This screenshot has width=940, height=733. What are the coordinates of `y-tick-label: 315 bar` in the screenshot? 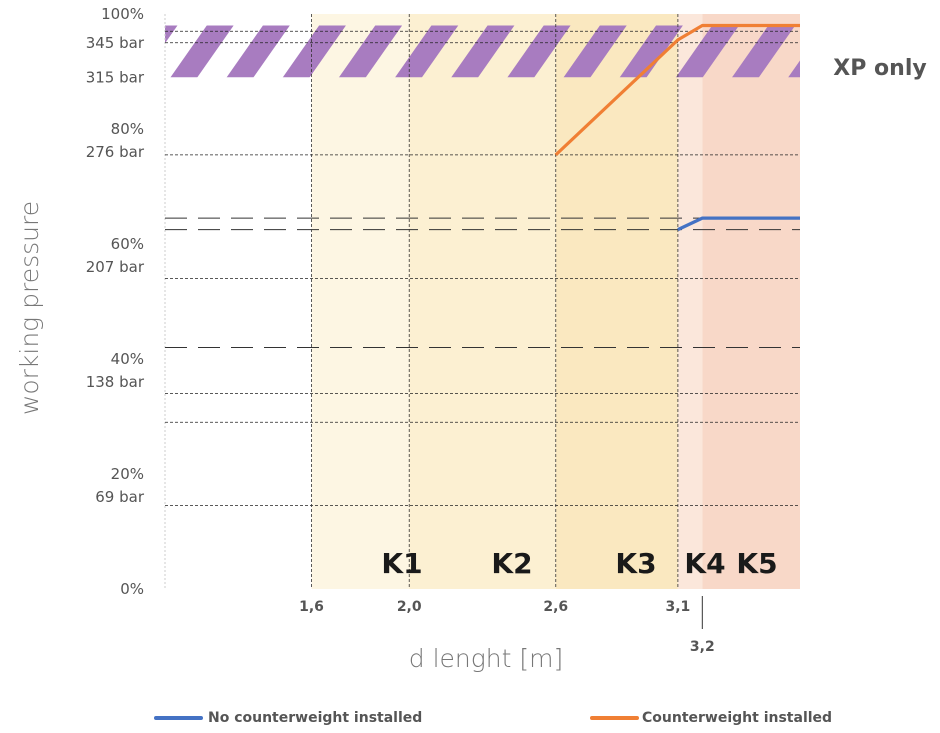 It's located at (115, 77).